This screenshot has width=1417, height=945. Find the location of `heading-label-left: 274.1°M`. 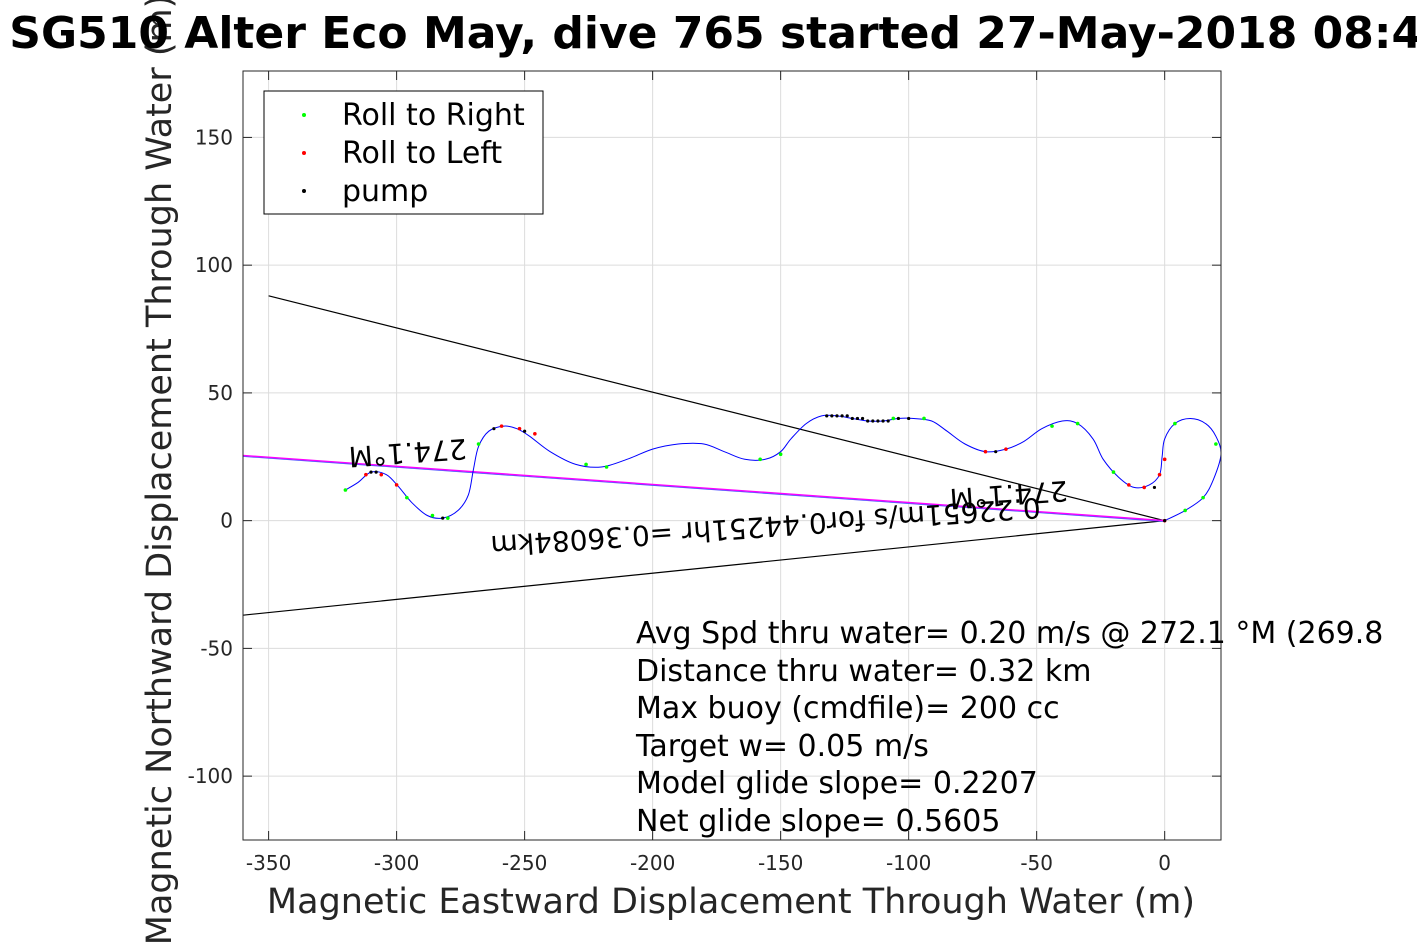

heading-label-left: 274.1°M is located at coordinates (407, 452).